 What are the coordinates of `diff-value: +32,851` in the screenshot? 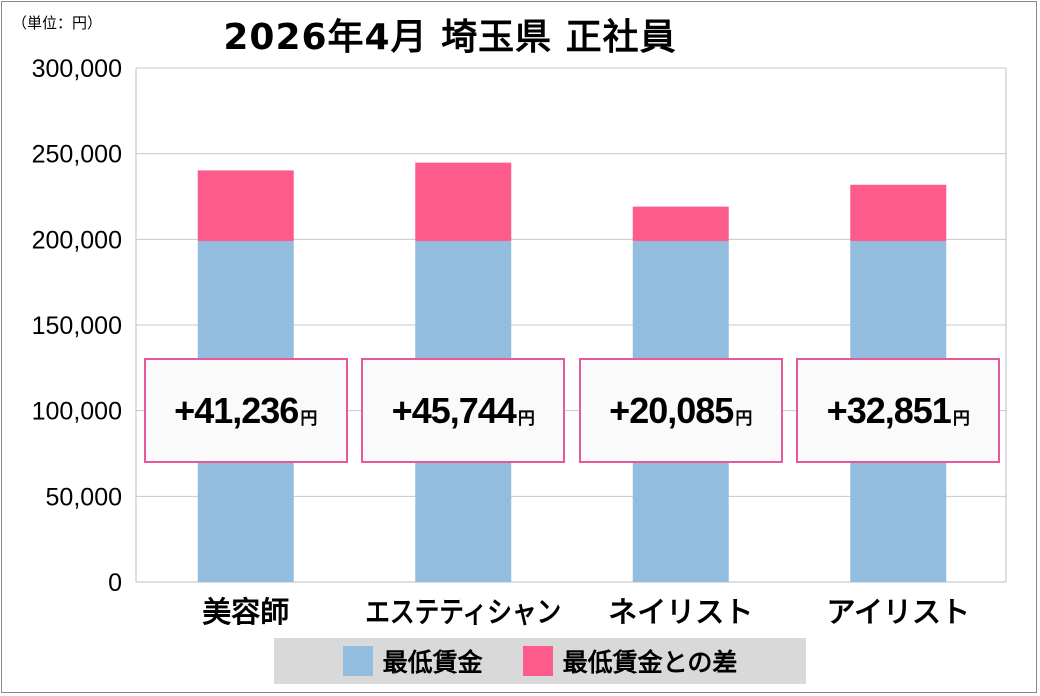 It's located at (889, 410).